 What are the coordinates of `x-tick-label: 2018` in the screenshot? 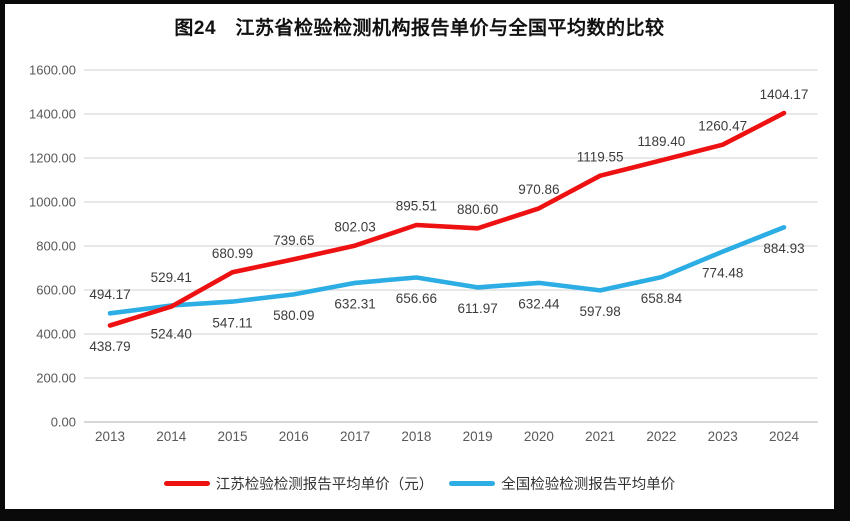 It's located at (416, 436).